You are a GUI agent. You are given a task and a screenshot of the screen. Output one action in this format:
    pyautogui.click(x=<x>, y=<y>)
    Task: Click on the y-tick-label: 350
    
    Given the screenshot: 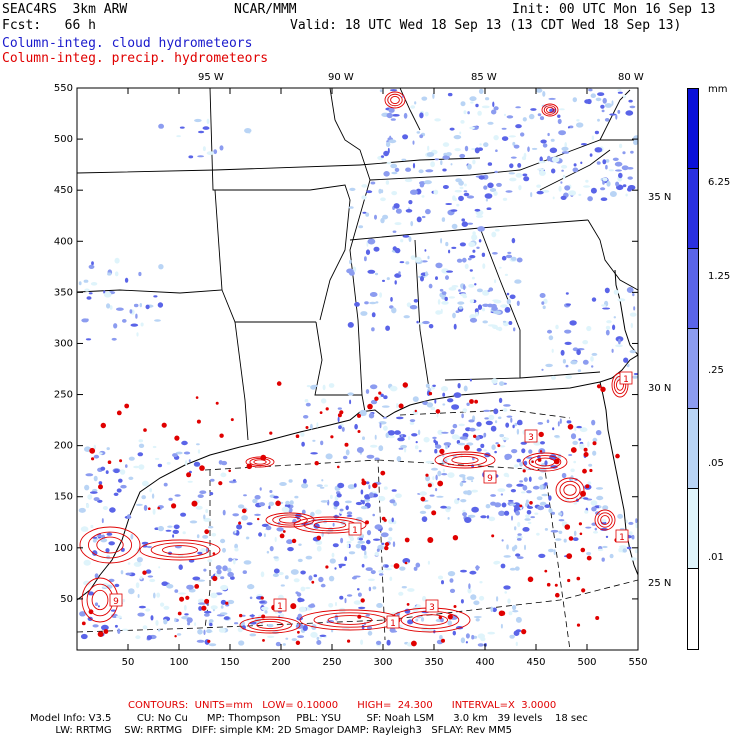 What is the action you would take?
    pyautogui.click(x=63, y=292)
    